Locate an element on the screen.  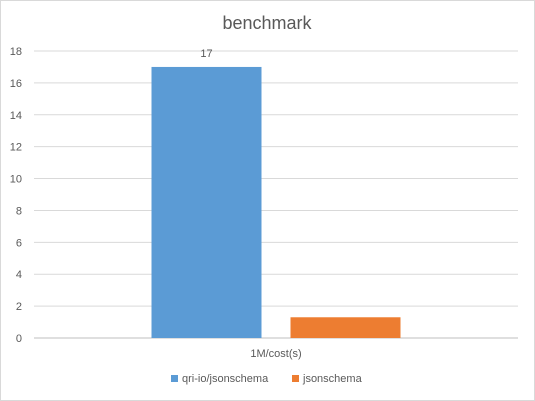
legend-swatch-jsonschema is located at coordinates (295, 378).